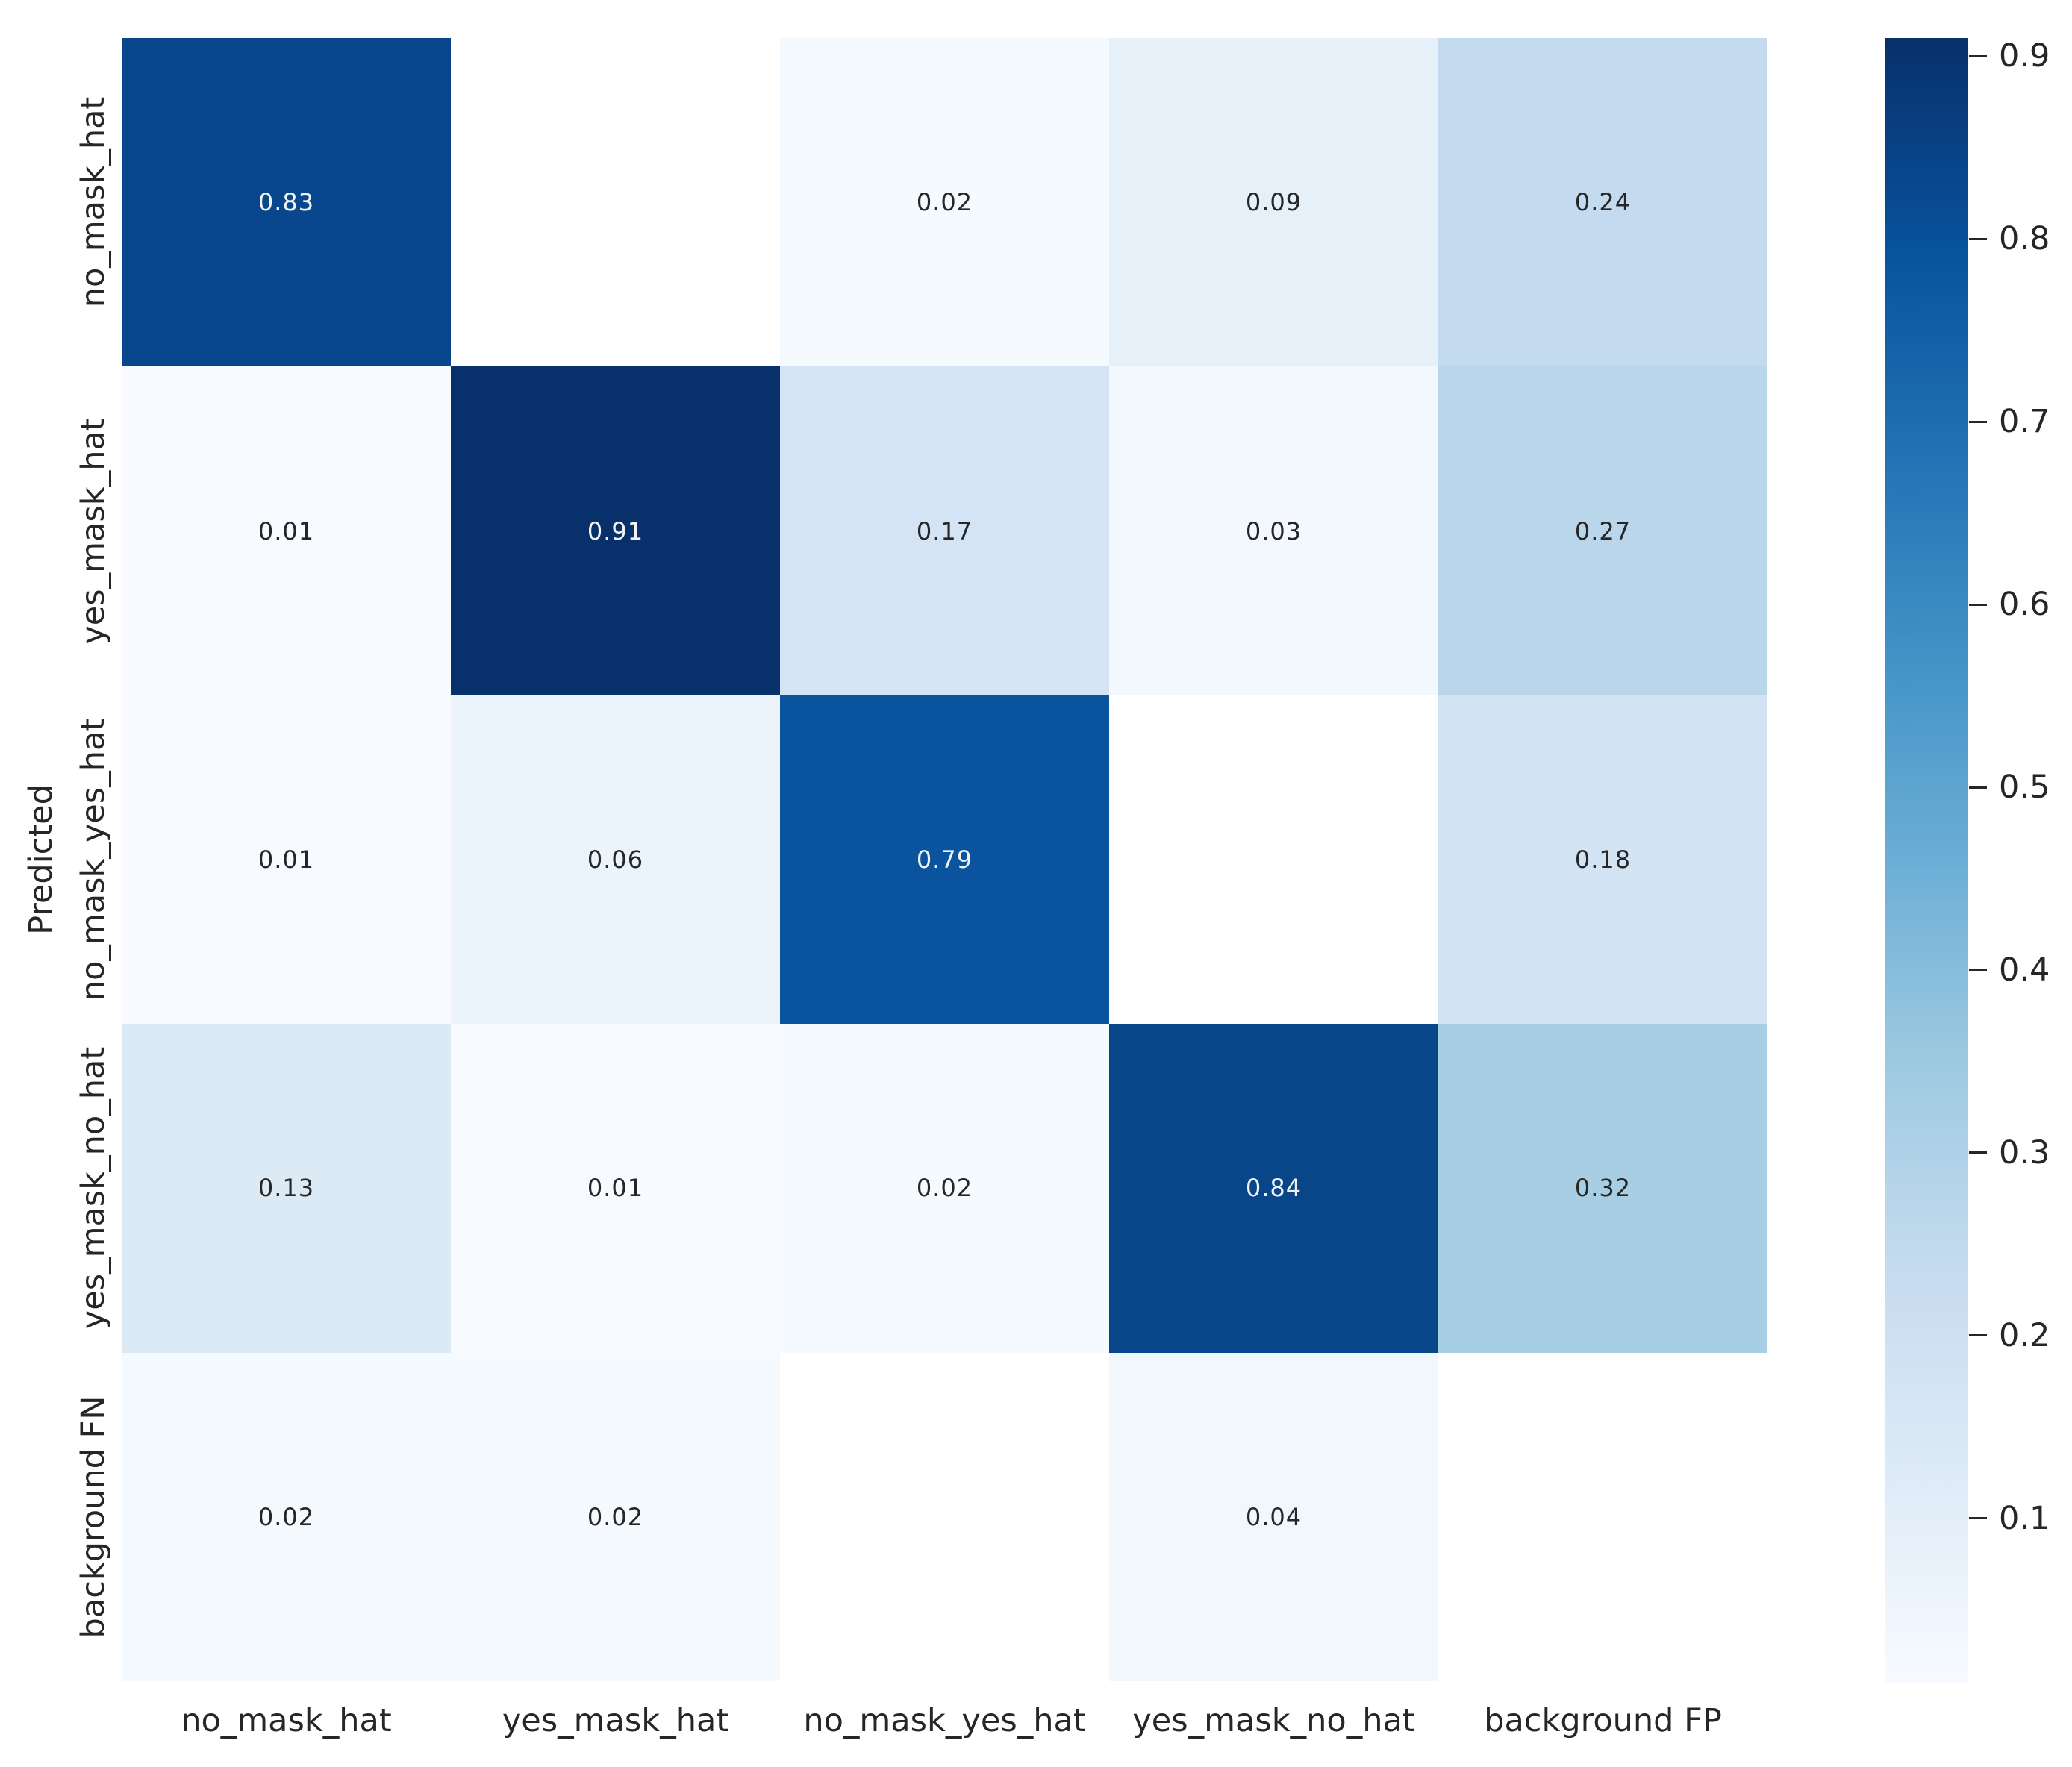 The image size is (2072, 1767). What do you see at coordinates (286, 1720) in the screenshot?
I see `x-tick-label: no_mask_hat` at bounding box center [286, 1720].